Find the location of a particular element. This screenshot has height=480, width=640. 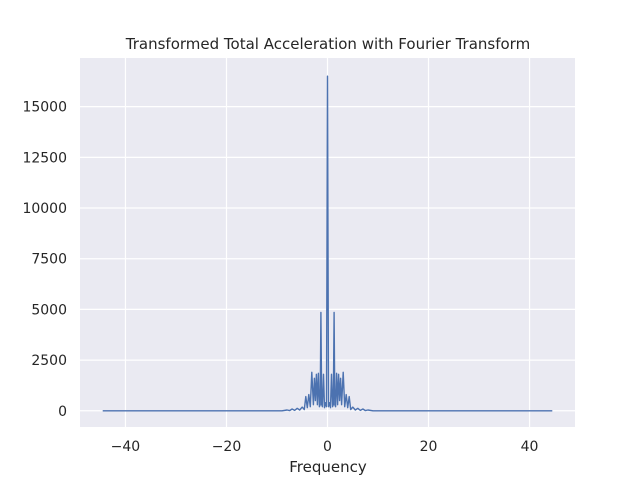

y-tick-label: 7500 is located at coordinates (49, 260).